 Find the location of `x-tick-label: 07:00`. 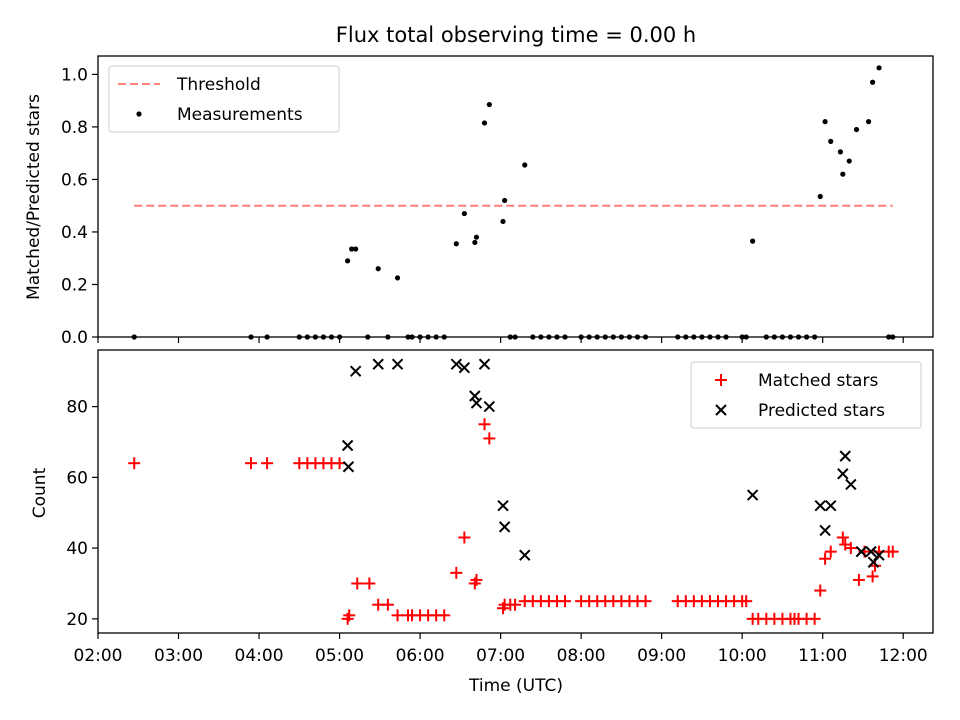

x-tick-label: 07:00 is located at coordinates (500, 656).